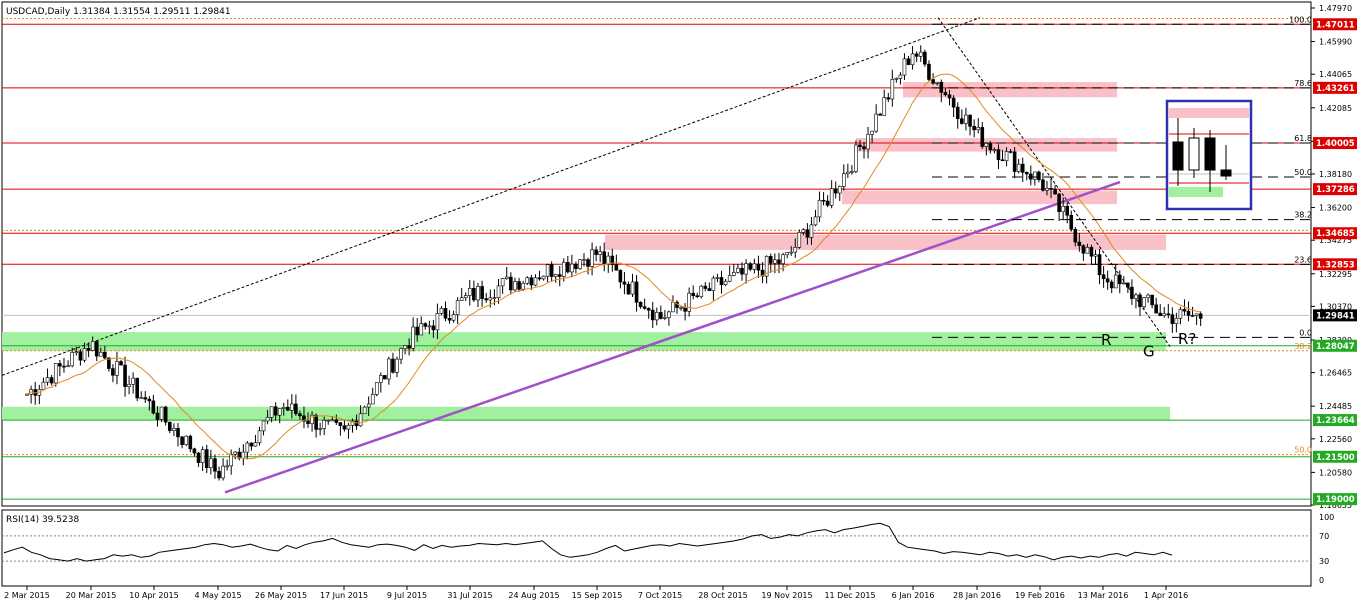  What do you see at coordinates (786, 595) in the screenshot?
I see `time-tick-label: 19 Nov 2015` at bounding box center [786, 595].